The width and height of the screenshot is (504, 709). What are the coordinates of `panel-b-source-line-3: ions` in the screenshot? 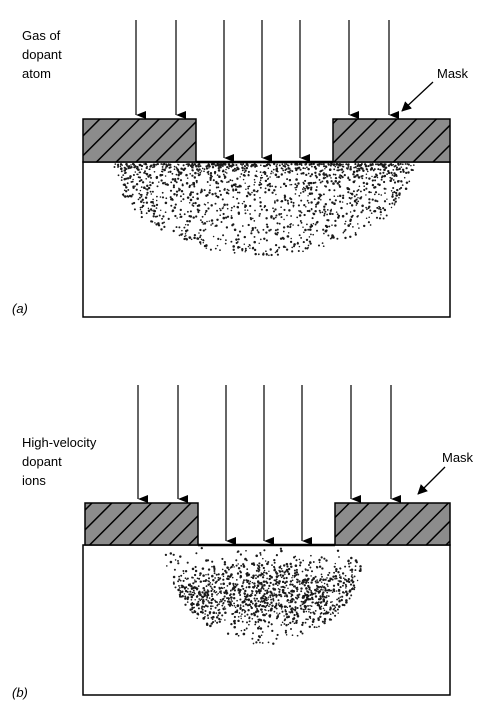 It's located at (34, 480).